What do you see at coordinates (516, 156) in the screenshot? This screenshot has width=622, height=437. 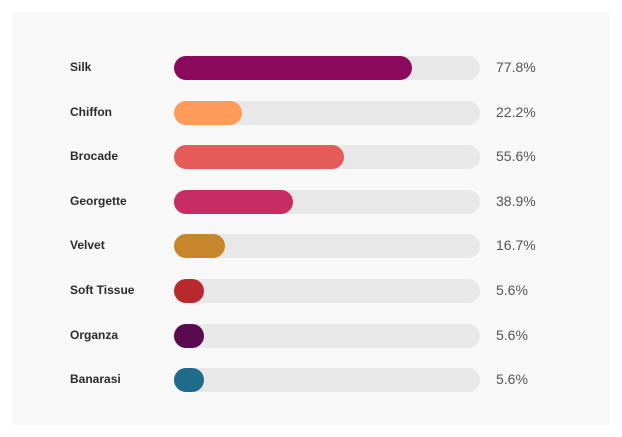 I see `value-label: 55.6%` at bounding box center [516, 156].